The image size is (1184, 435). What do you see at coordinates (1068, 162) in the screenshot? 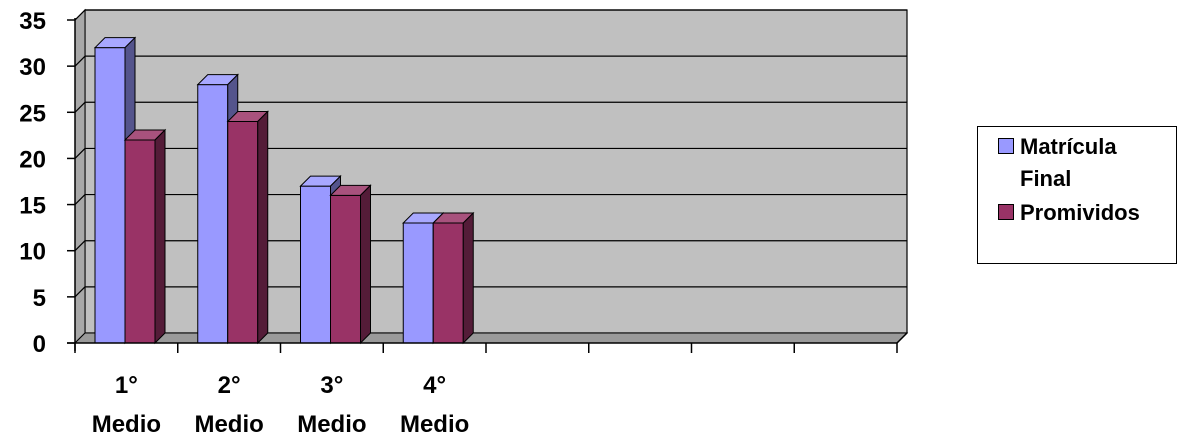
I see `legend-label-matricula-final: Matrícula Final` at bounding box center [1068, 162].